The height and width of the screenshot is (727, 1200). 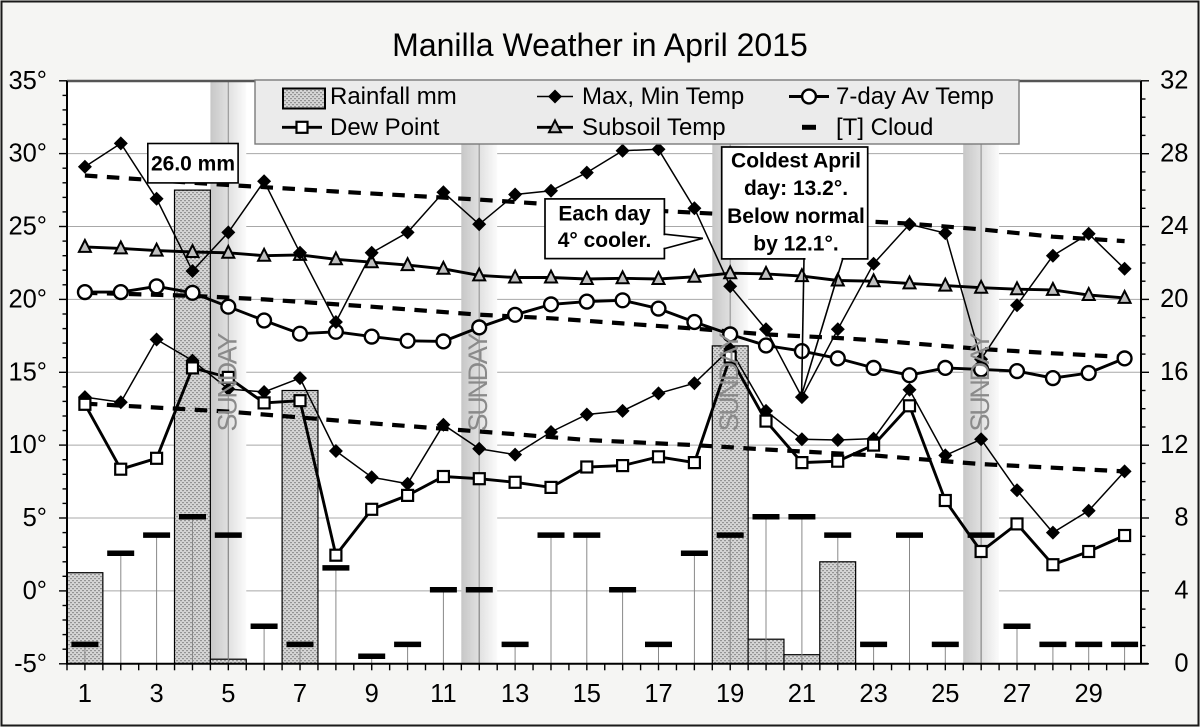 I want to click on svg-text: 15°, so click(x=27, y=372).